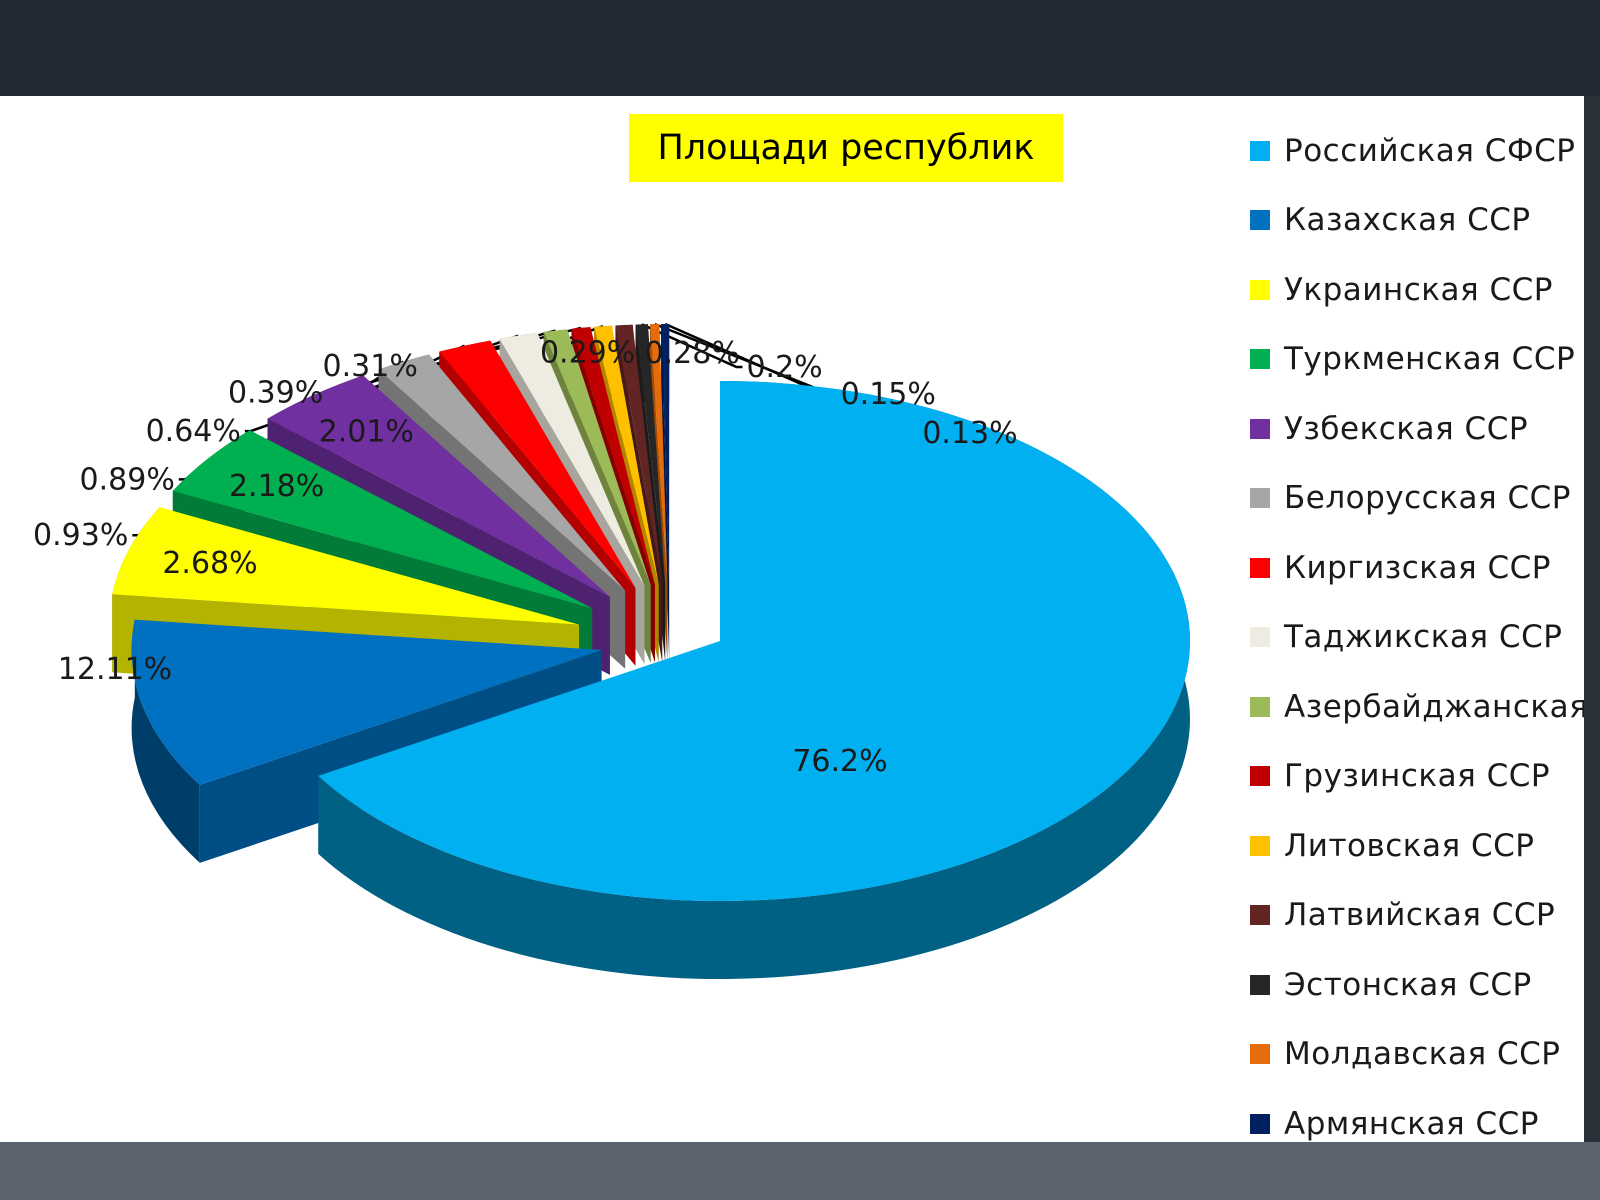 The height and width of the screenshot is (1200, 1600). Describe the element at coordinates (800, 48) in the screenshot. I see `top-bar` at that location.